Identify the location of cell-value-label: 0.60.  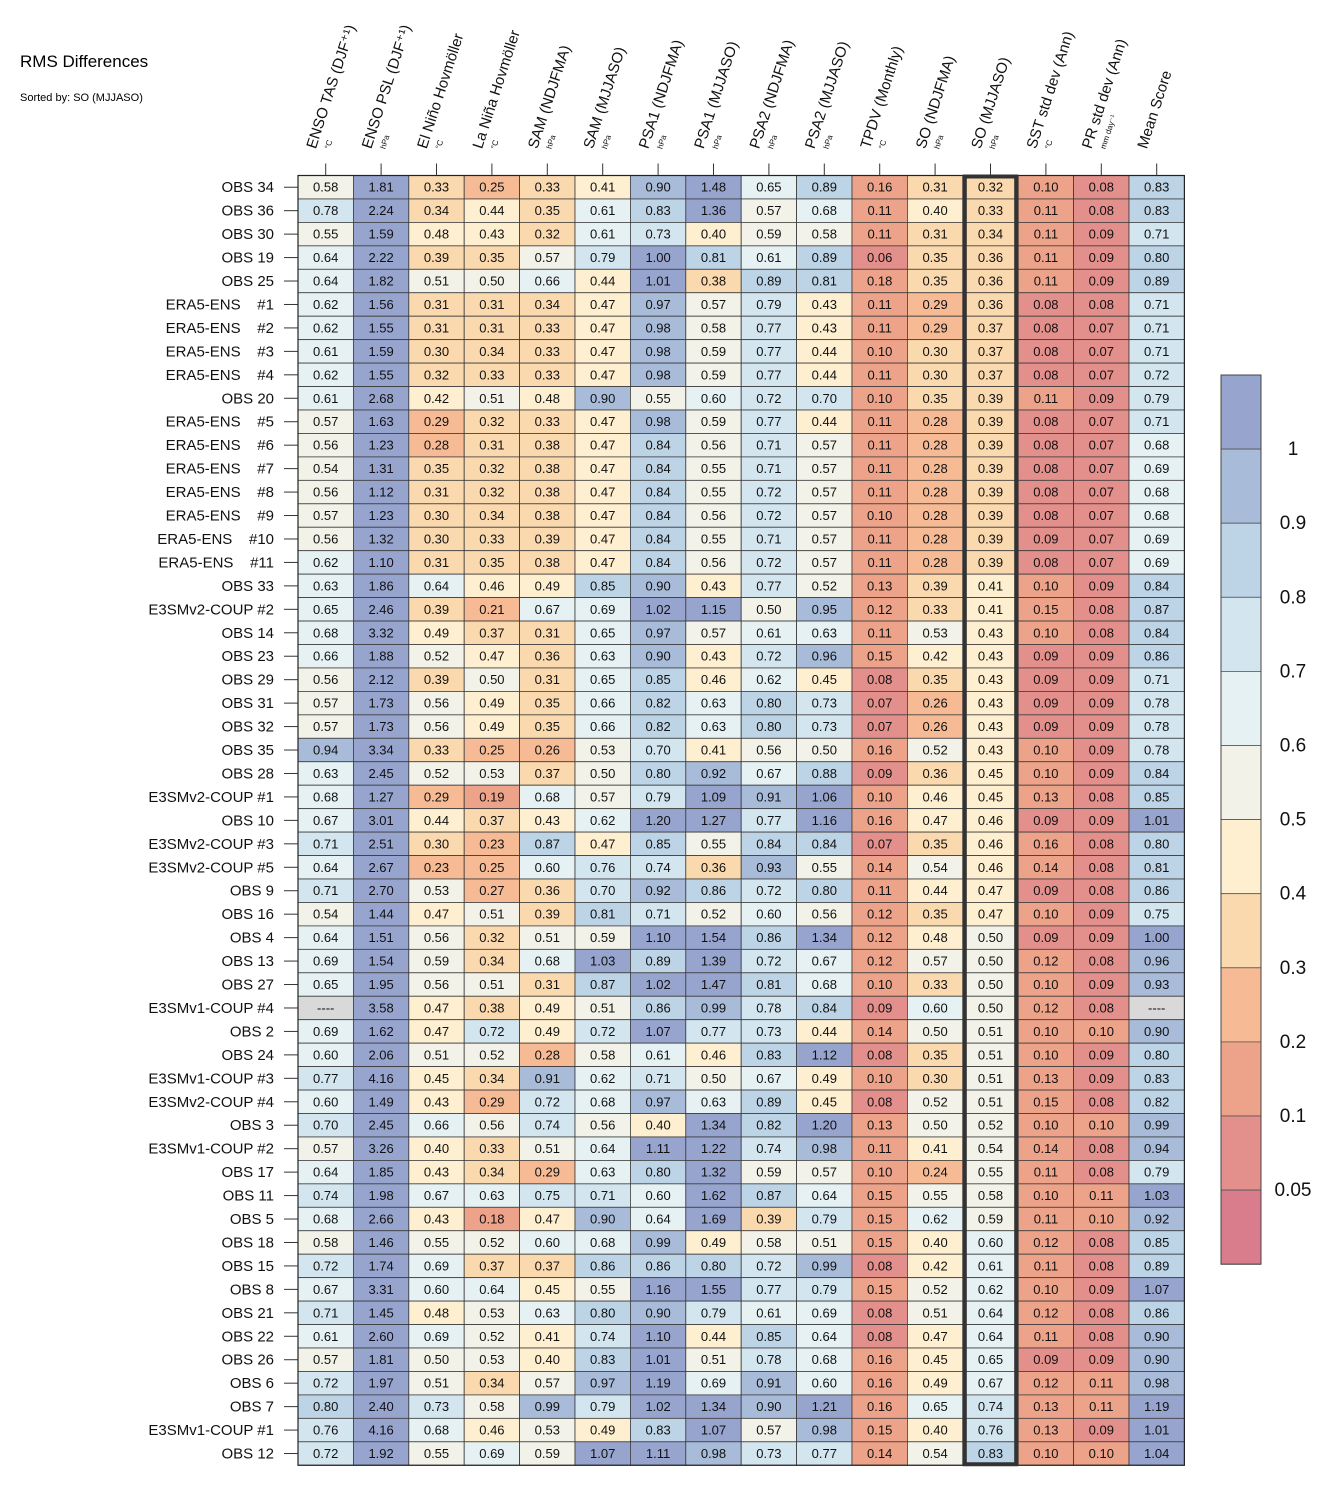
(547, 1242).